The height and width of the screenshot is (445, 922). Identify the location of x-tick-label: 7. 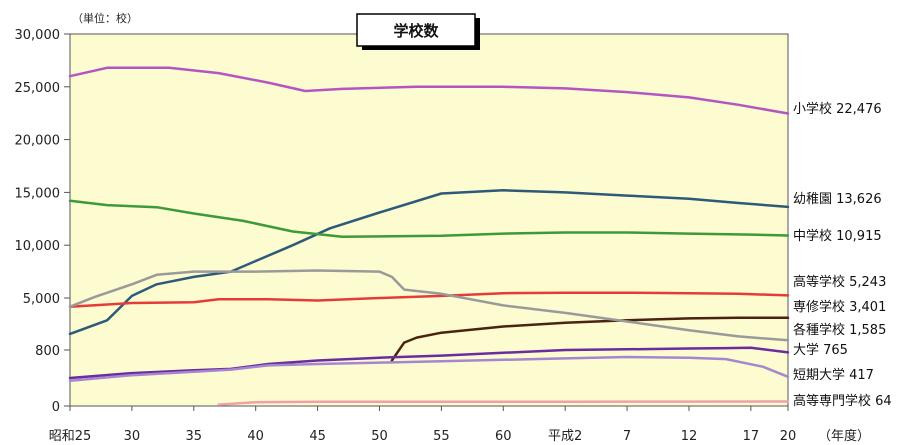
(627, 436).